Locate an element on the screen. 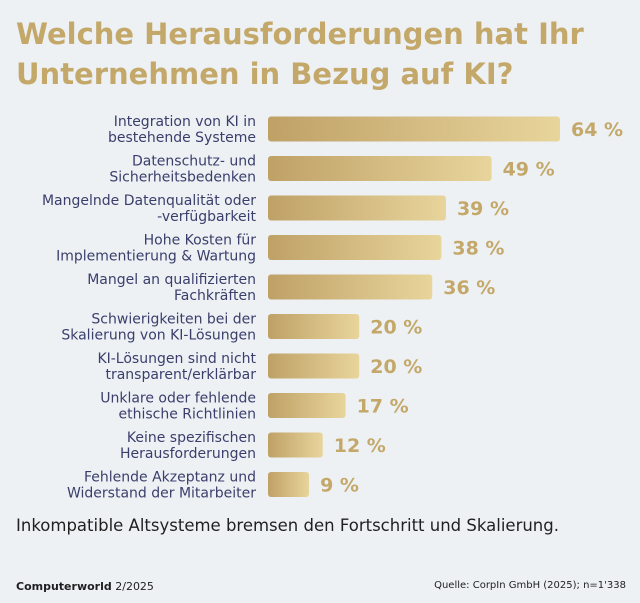  category-label: Hohe Kosten für Implementierung & Wartung is located at coordinates (156, 249).